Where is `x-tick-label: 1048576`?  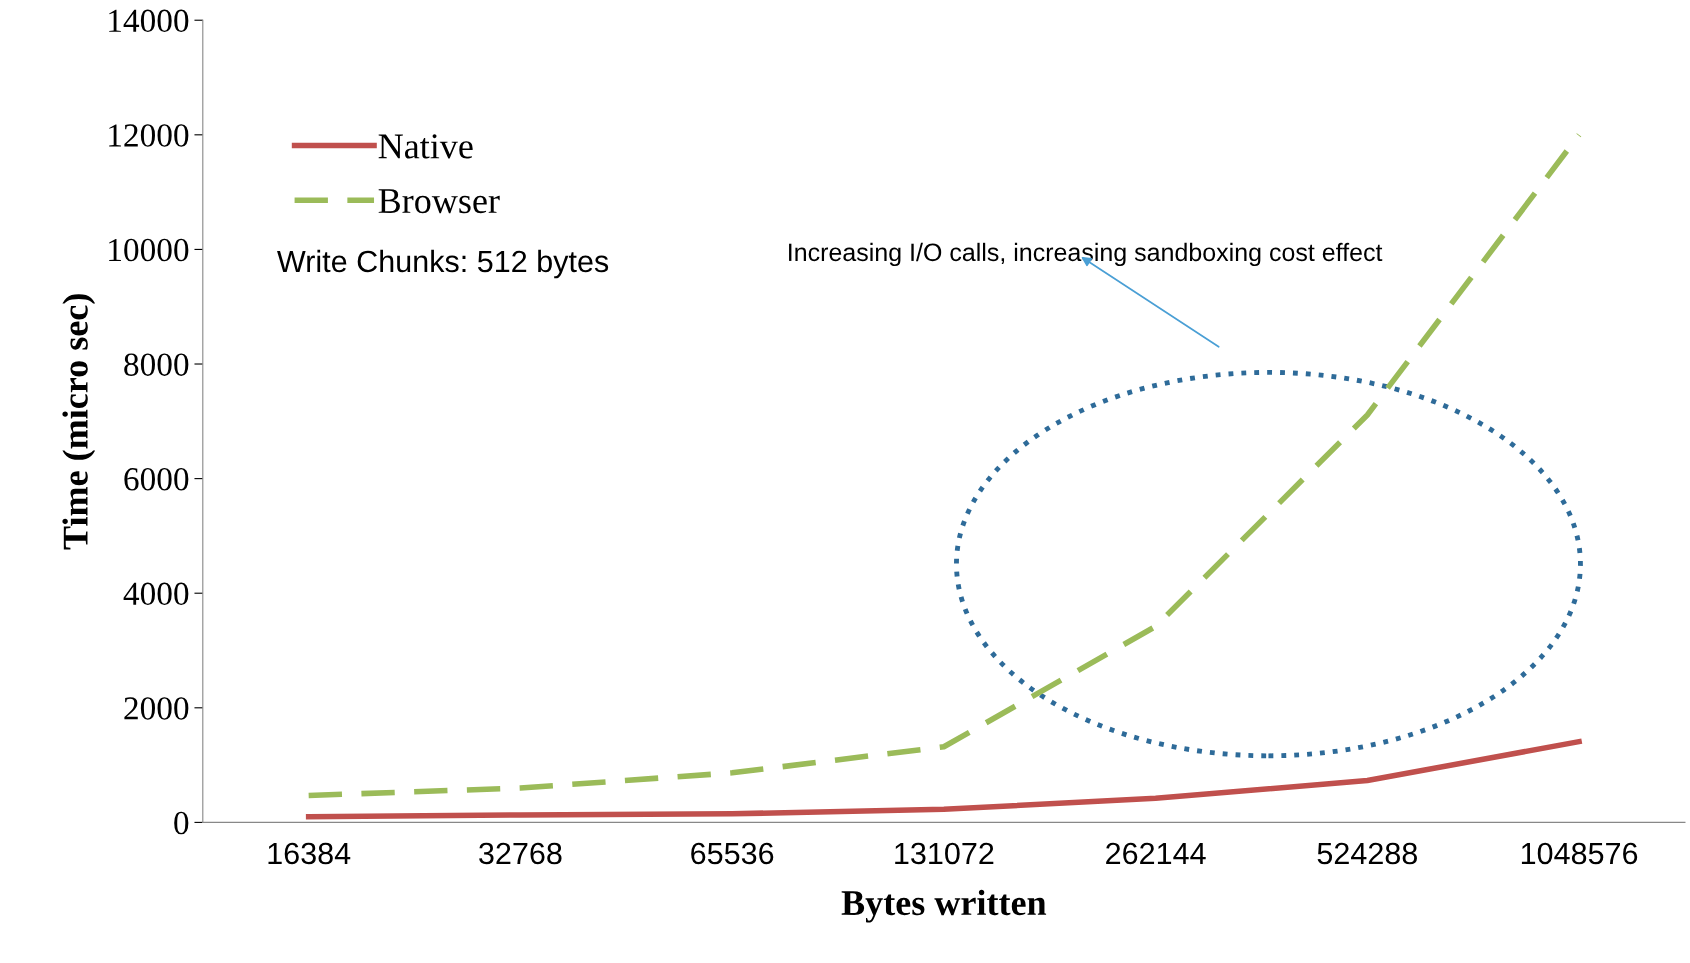
x-tick-label: 1048576 is located at coordinates (1579, 853).